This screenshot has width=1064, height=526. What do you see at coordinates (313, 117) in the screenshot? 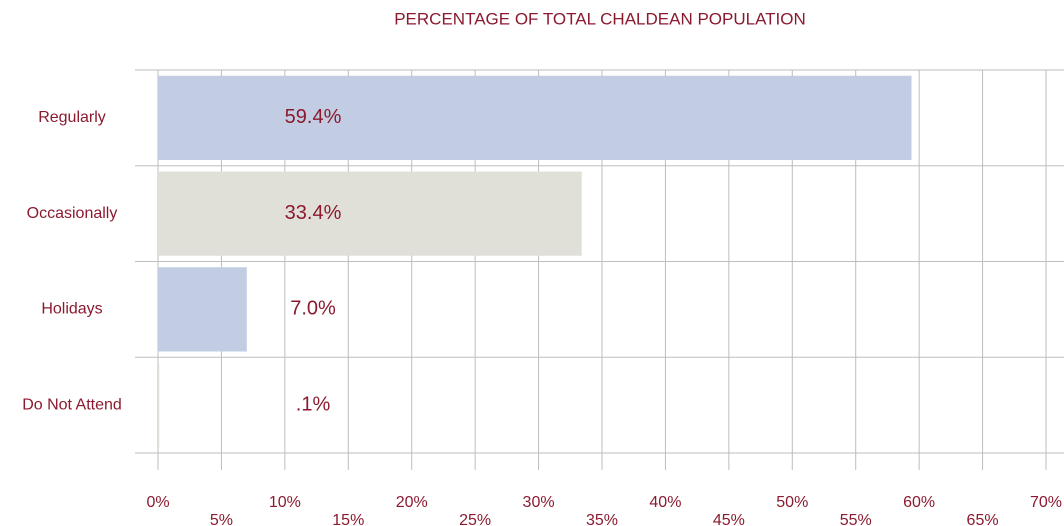
I see `value-label: 59.4%` at bounding box center [313, 117].